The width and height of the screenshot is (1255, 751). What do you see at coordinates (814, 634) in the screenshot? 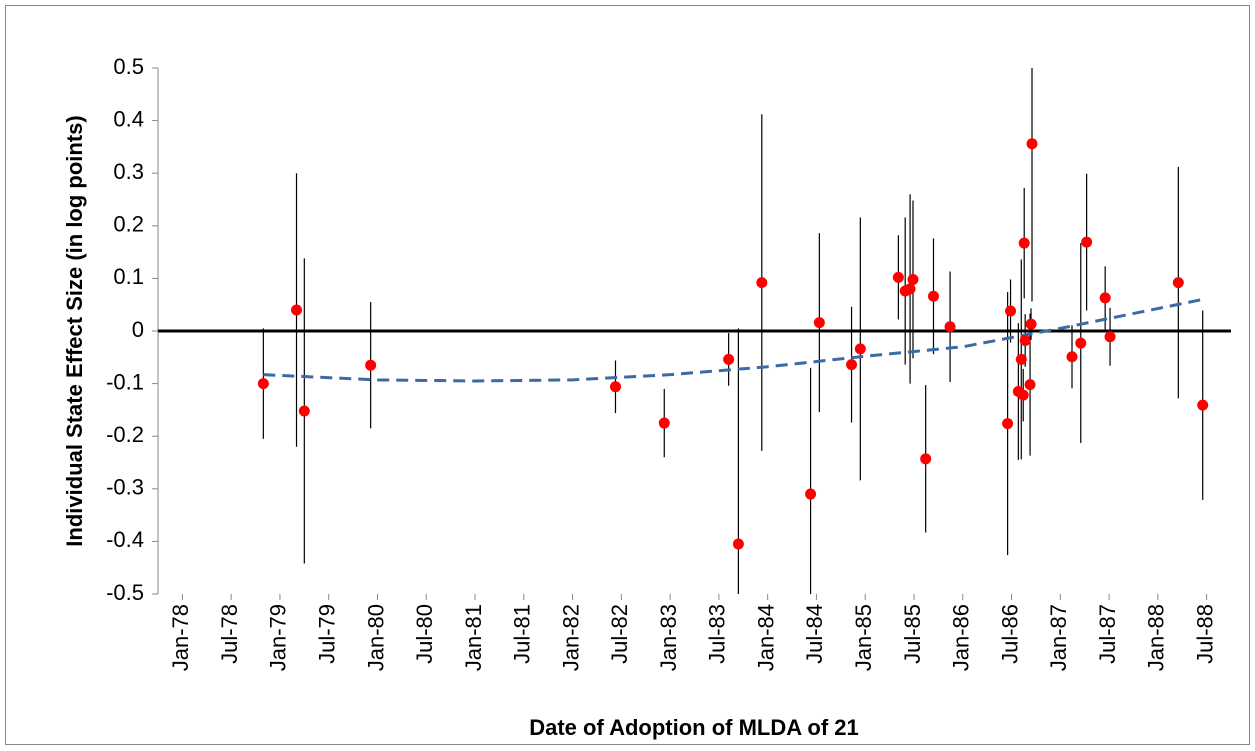
I see `x-tick-label: Jul-84` at bounding box center [814, 634].